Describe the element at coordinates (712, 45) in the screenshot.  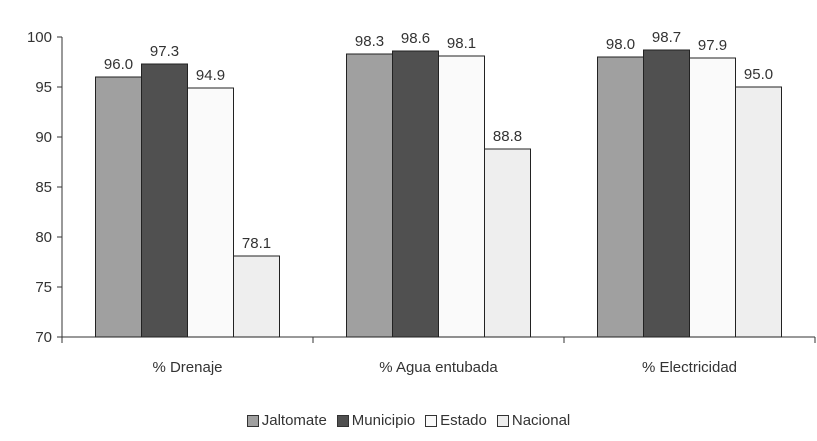
I see `value-label: 97.9` at that location.